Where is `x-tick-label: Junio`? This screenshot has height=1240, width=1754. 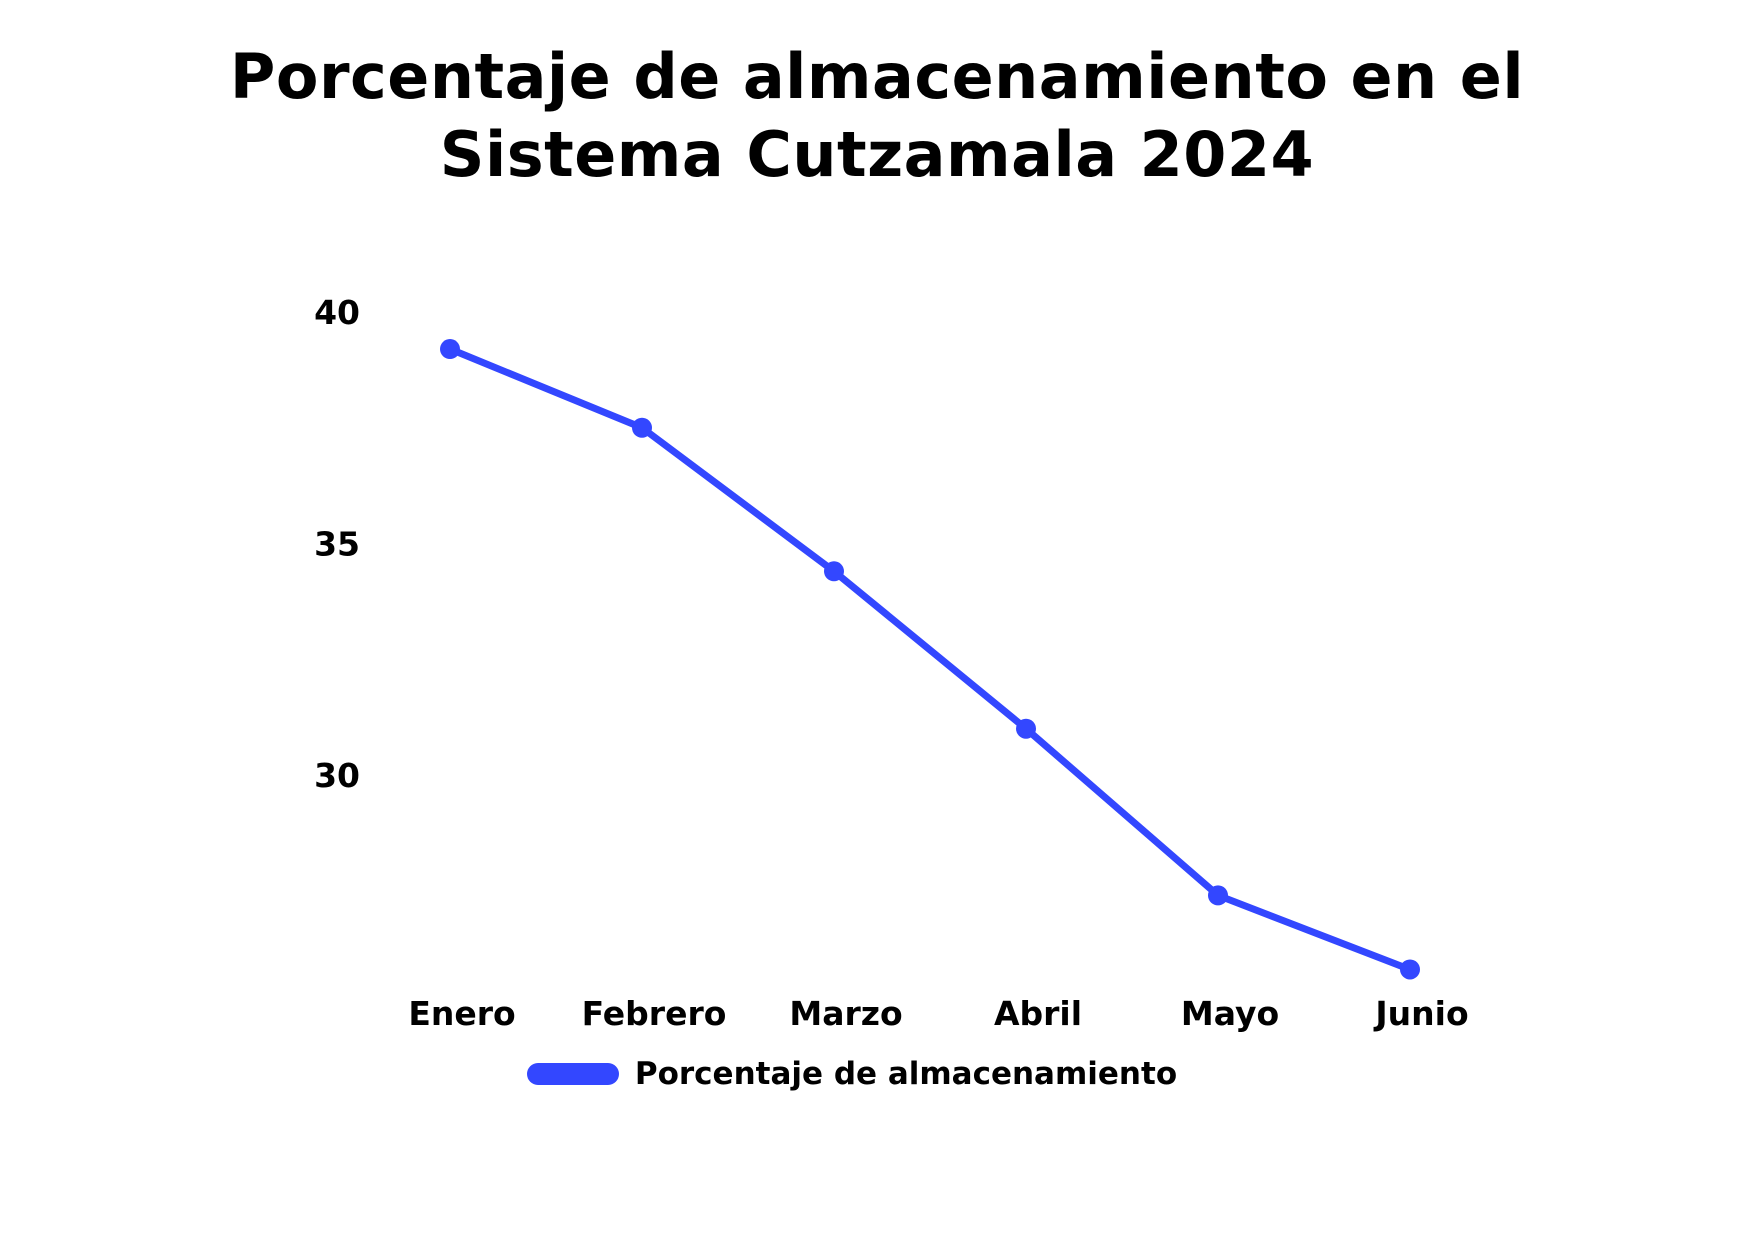
x-tick-label: Junio is located at coordinates (1420, 1013).